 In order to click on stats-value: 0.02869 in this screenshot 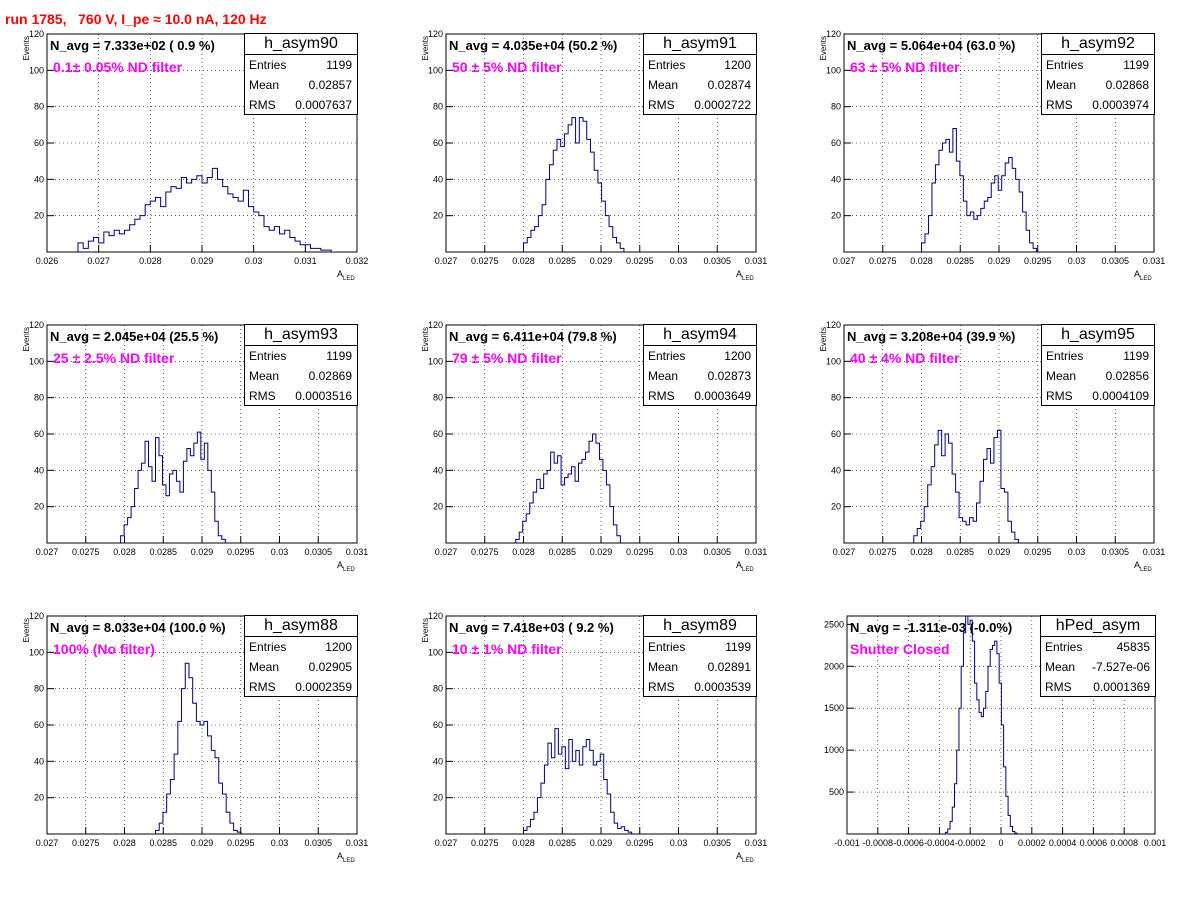, I will do `click(330, 376)`.